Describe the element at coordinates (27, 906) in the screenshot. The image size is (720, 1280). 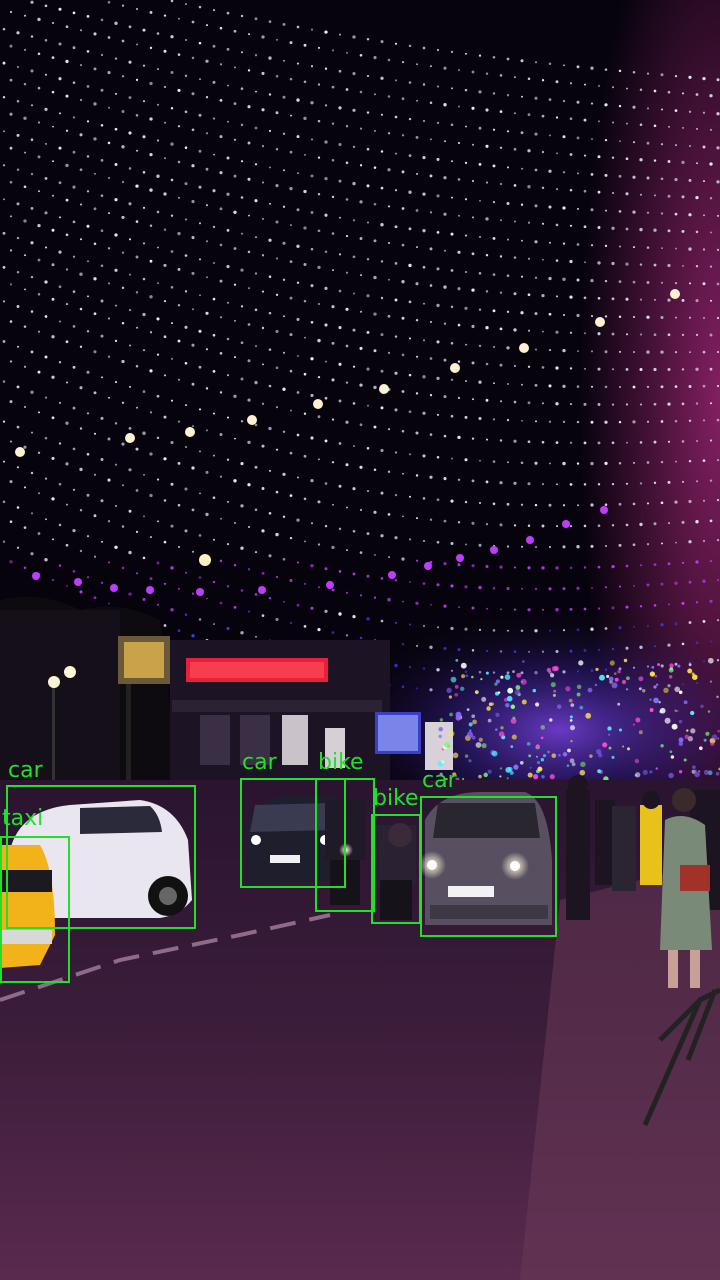
I see `yellow-taxi` at that location.